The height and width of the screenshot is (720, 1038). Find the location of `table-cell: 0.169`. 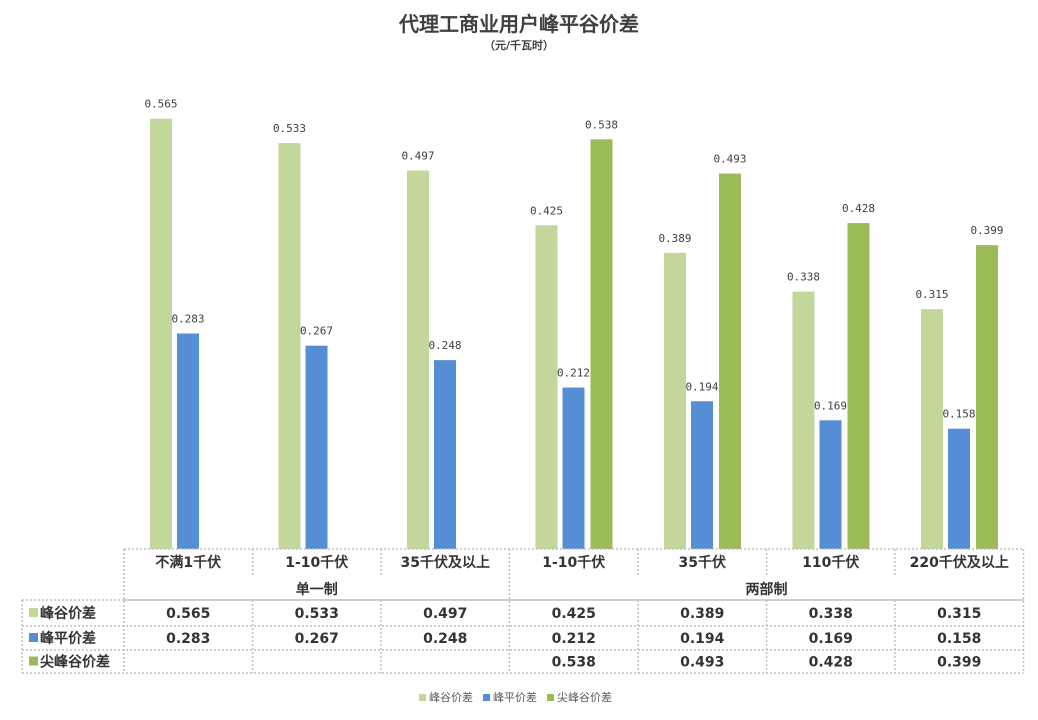

table-cell: 0.169 is located at coordinates (831, 639).